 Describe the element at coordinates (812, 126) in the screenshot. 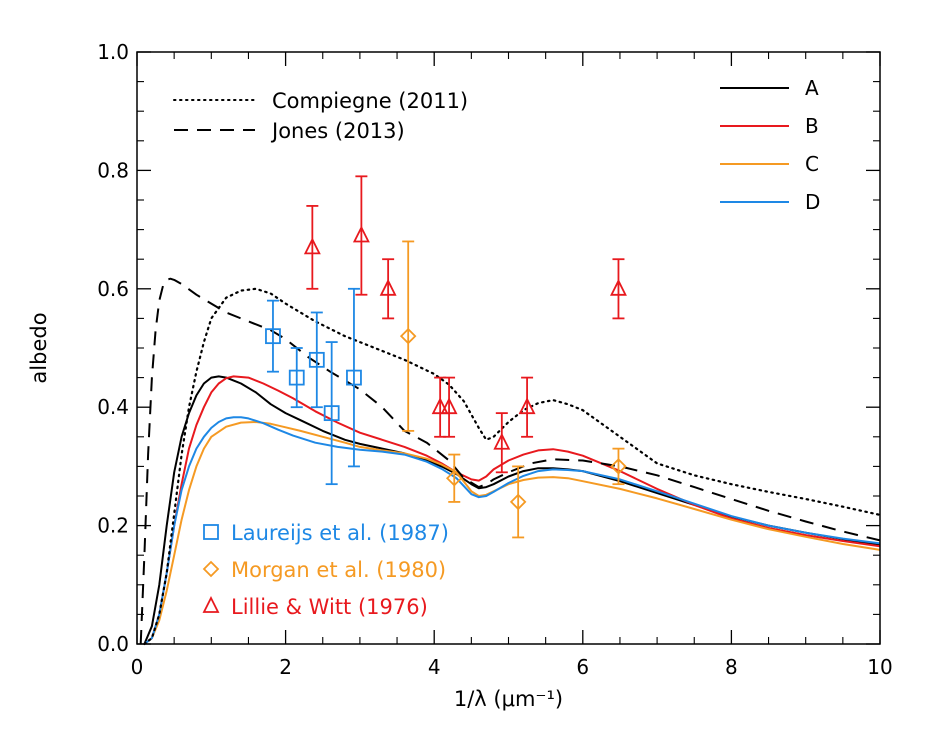

I see `legend-b-label: B` at that location.